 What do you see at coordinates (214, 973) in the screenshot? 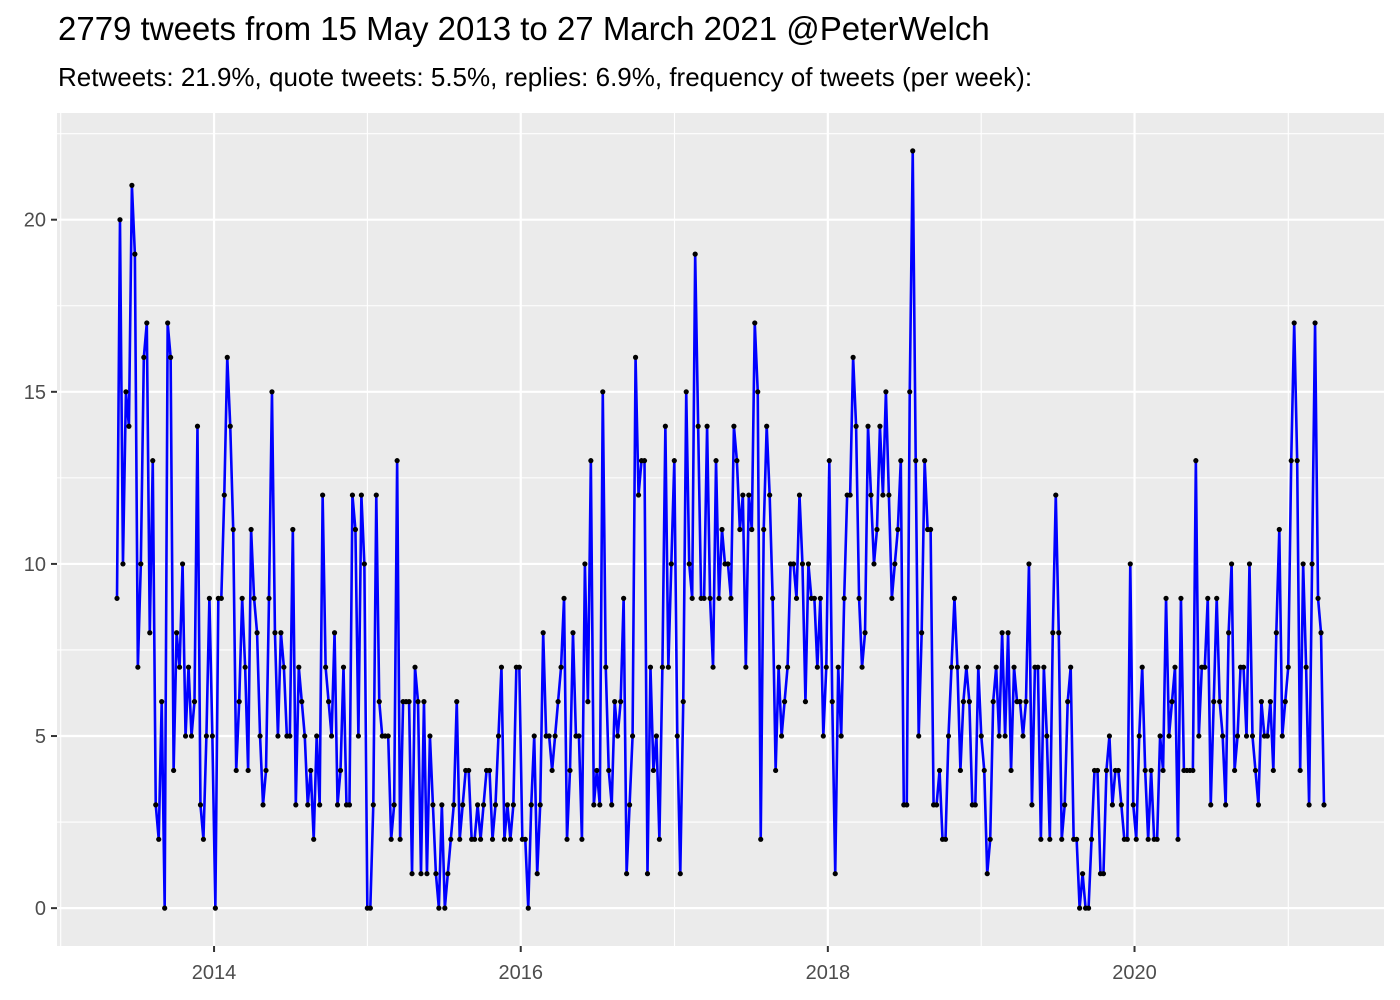
I see `x-tick-label: 2014` at bounding box center [214, 973].